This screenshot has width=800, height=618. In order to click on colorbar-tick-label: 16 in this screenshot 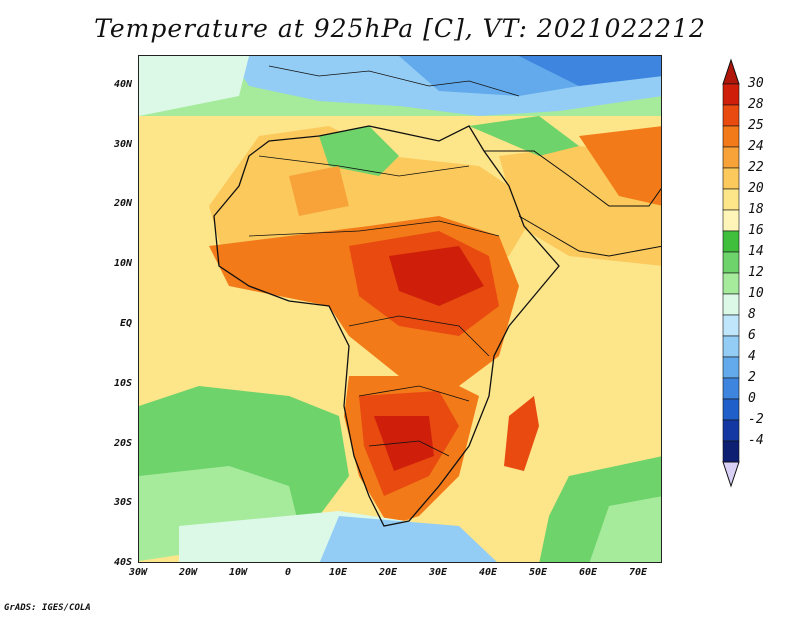, I will do `click(756, 230)`.